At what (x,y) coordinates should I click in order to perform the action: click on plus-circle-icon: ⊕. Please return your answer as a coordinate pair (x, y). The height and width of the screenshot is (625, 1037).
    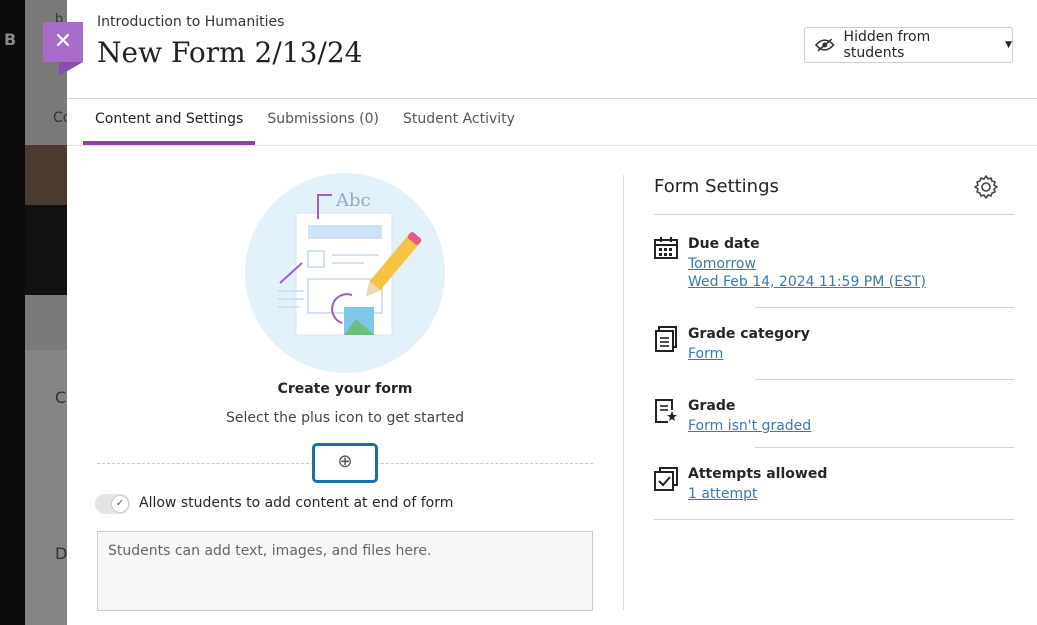
    Looking at the image, I should click on (345, 461).